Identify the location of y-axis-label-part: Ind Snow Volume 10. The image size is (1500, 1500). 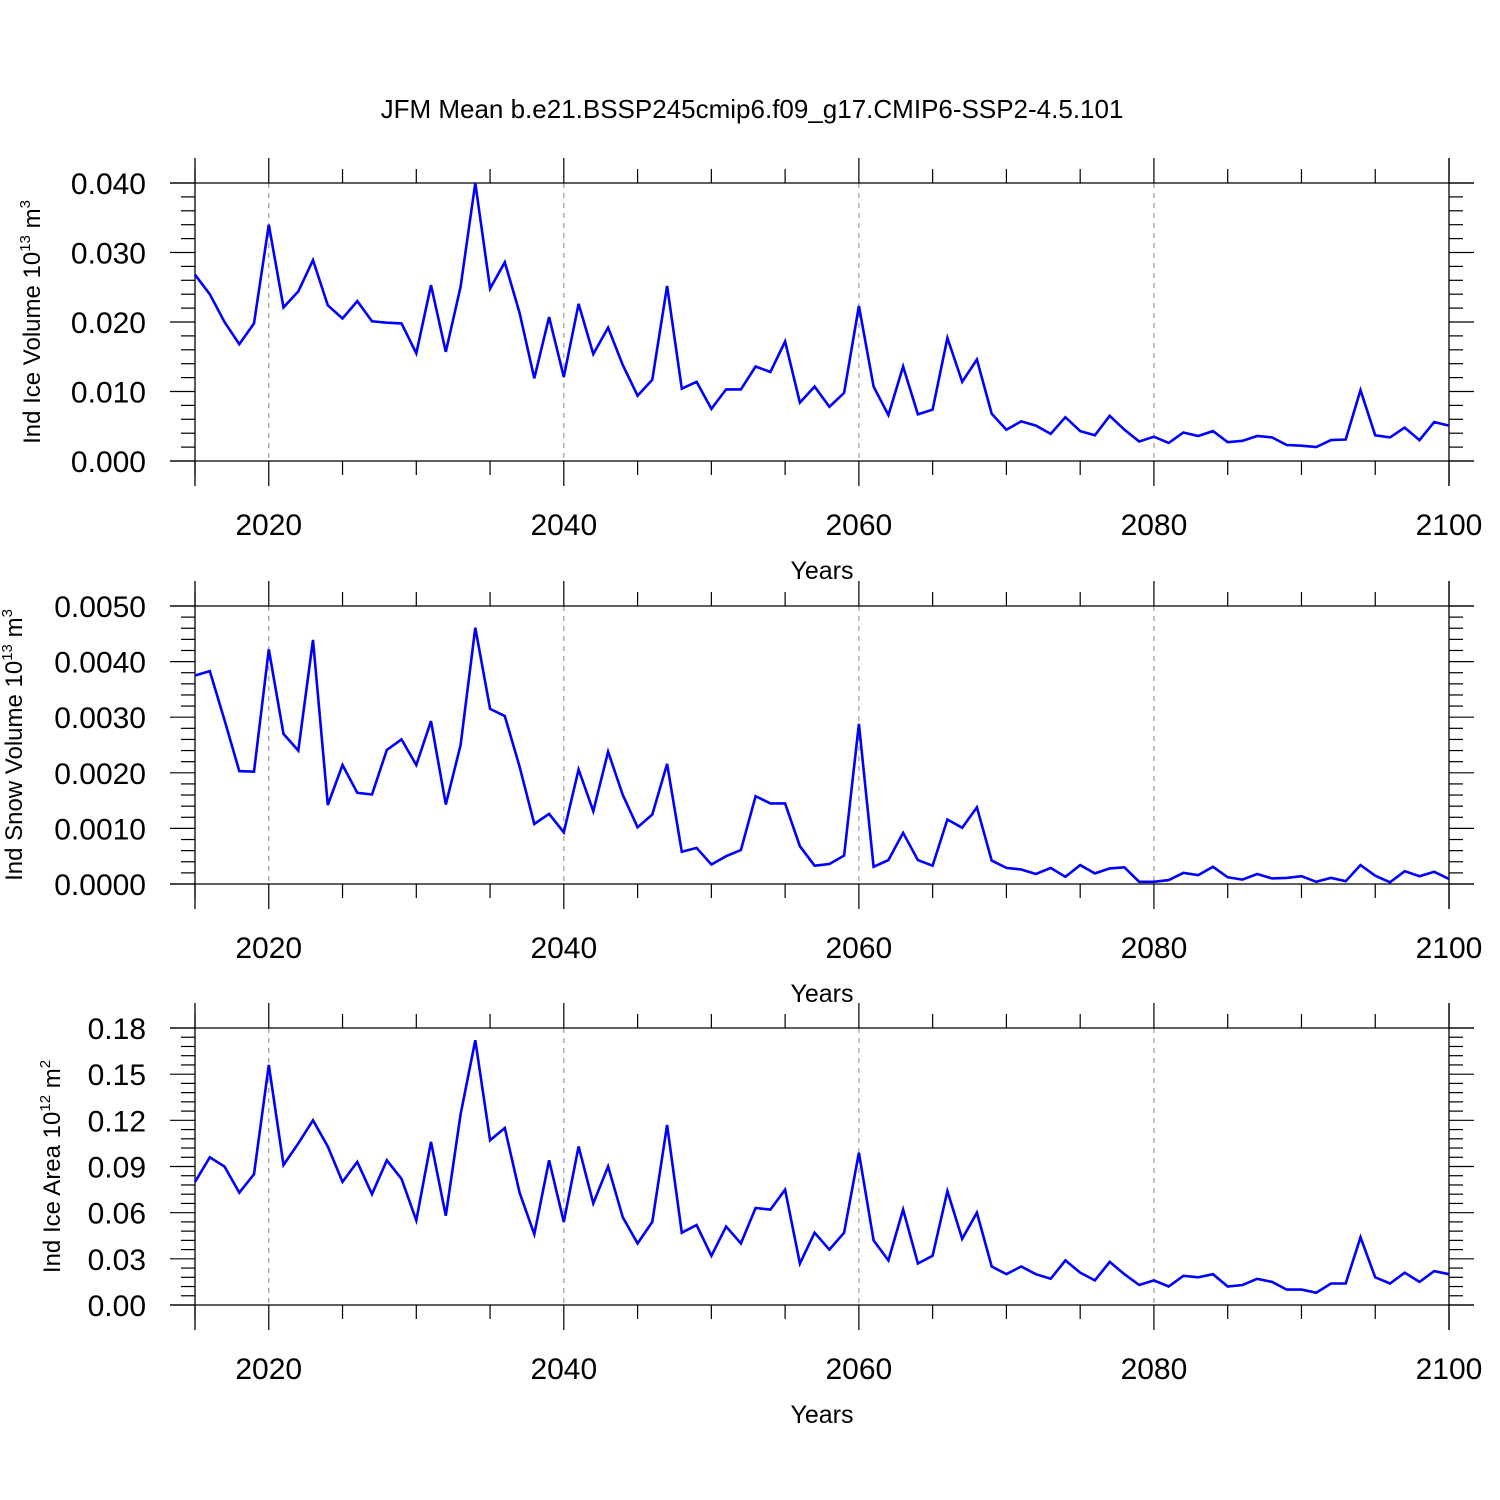
(14, 771).